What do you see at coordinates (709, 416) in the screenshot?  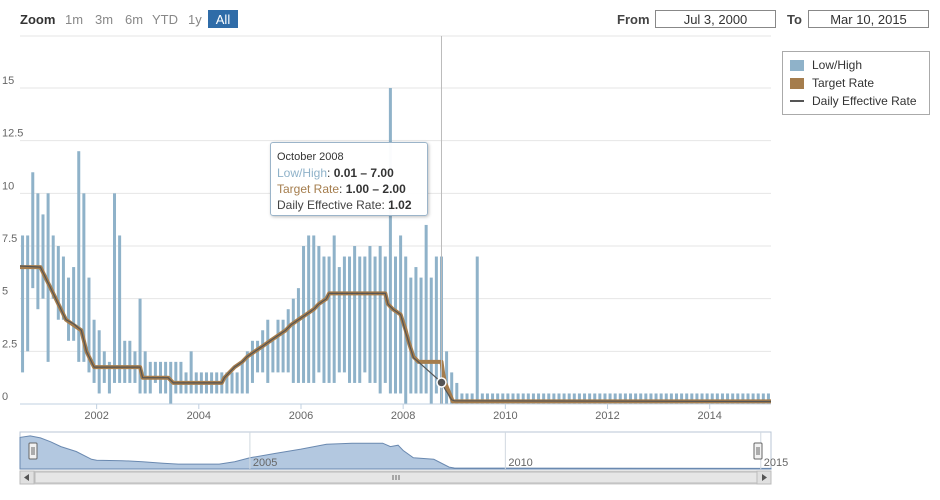 I see `x-tick-label: 2014` at bounding box center [709, 416].